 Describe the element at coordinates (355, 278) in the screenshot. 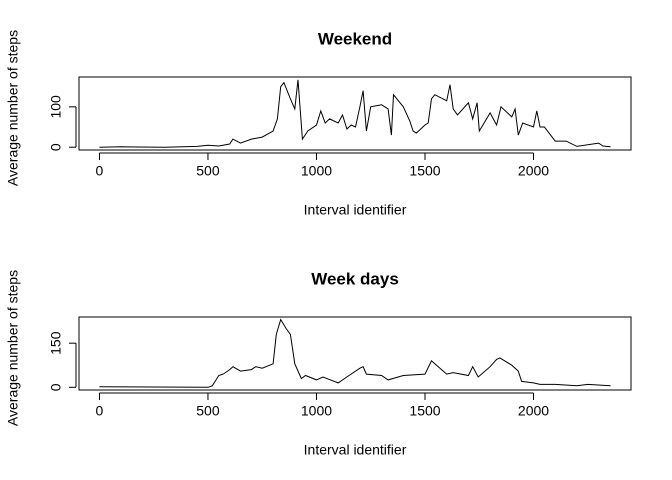

I see `panel-title: Week days` at that location.